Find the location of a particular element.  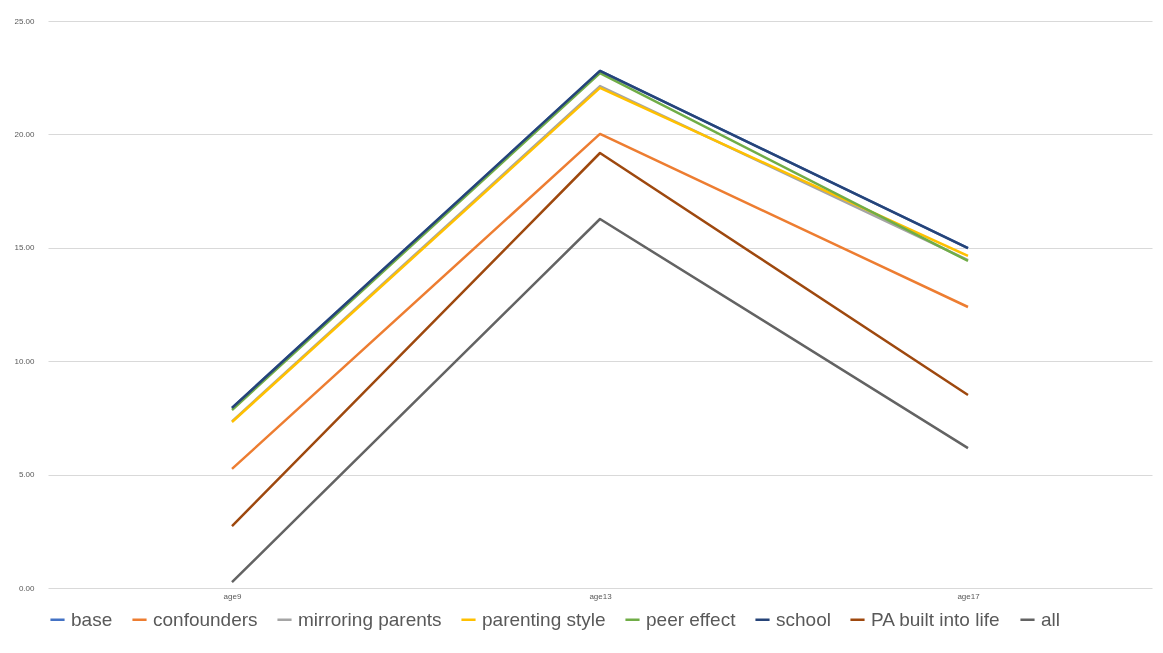

y-tick-label: 20.00 is located at coordinates (25, 134).